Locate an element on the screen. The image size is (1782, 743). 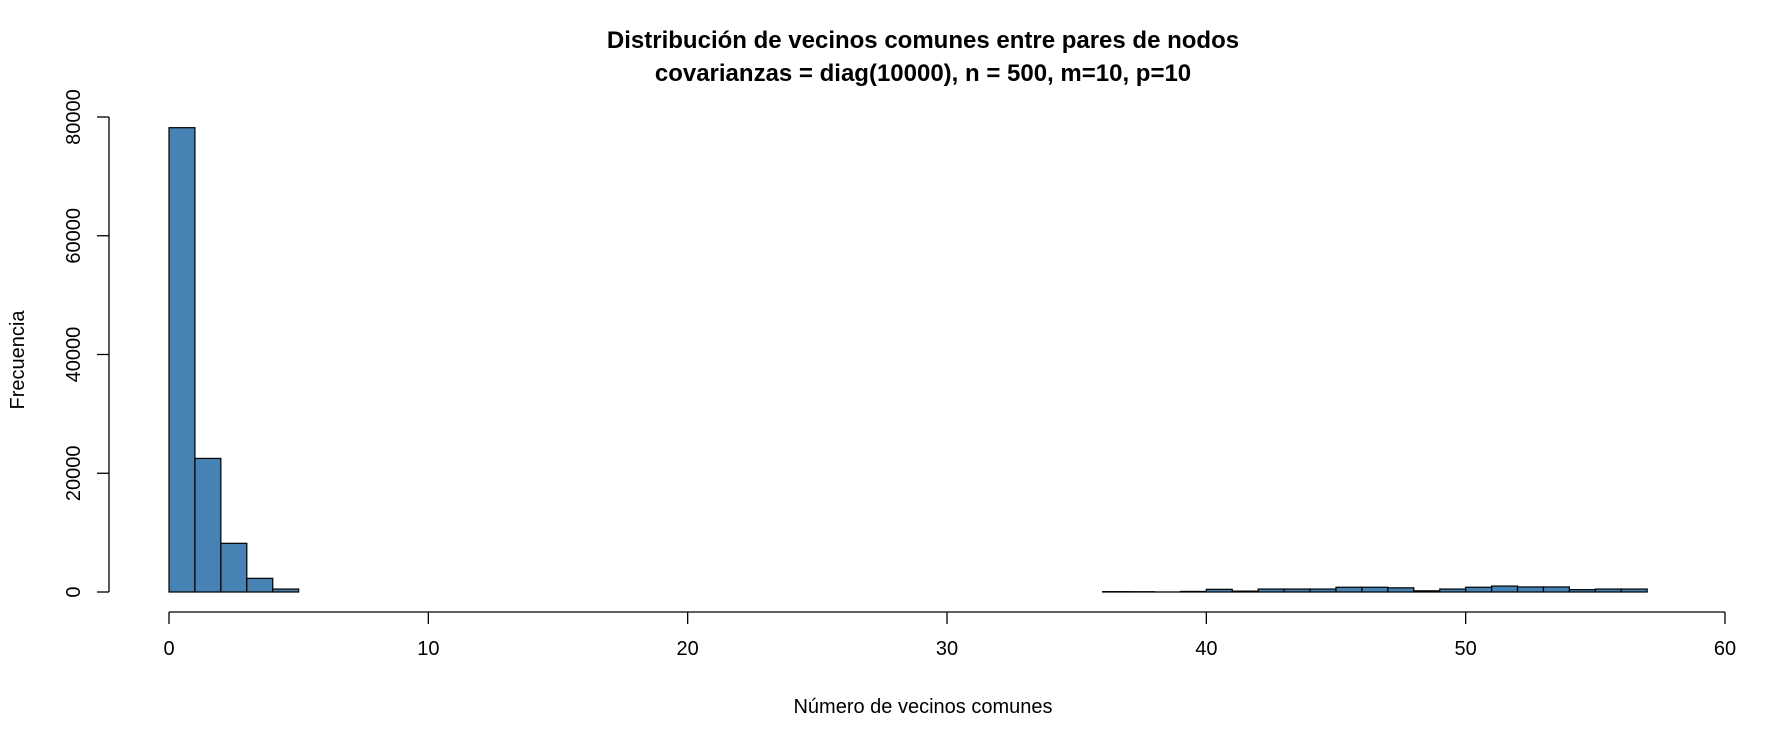
y-axis: 0 20000 40000 60000 80000 is located at coordinates (86, 343).